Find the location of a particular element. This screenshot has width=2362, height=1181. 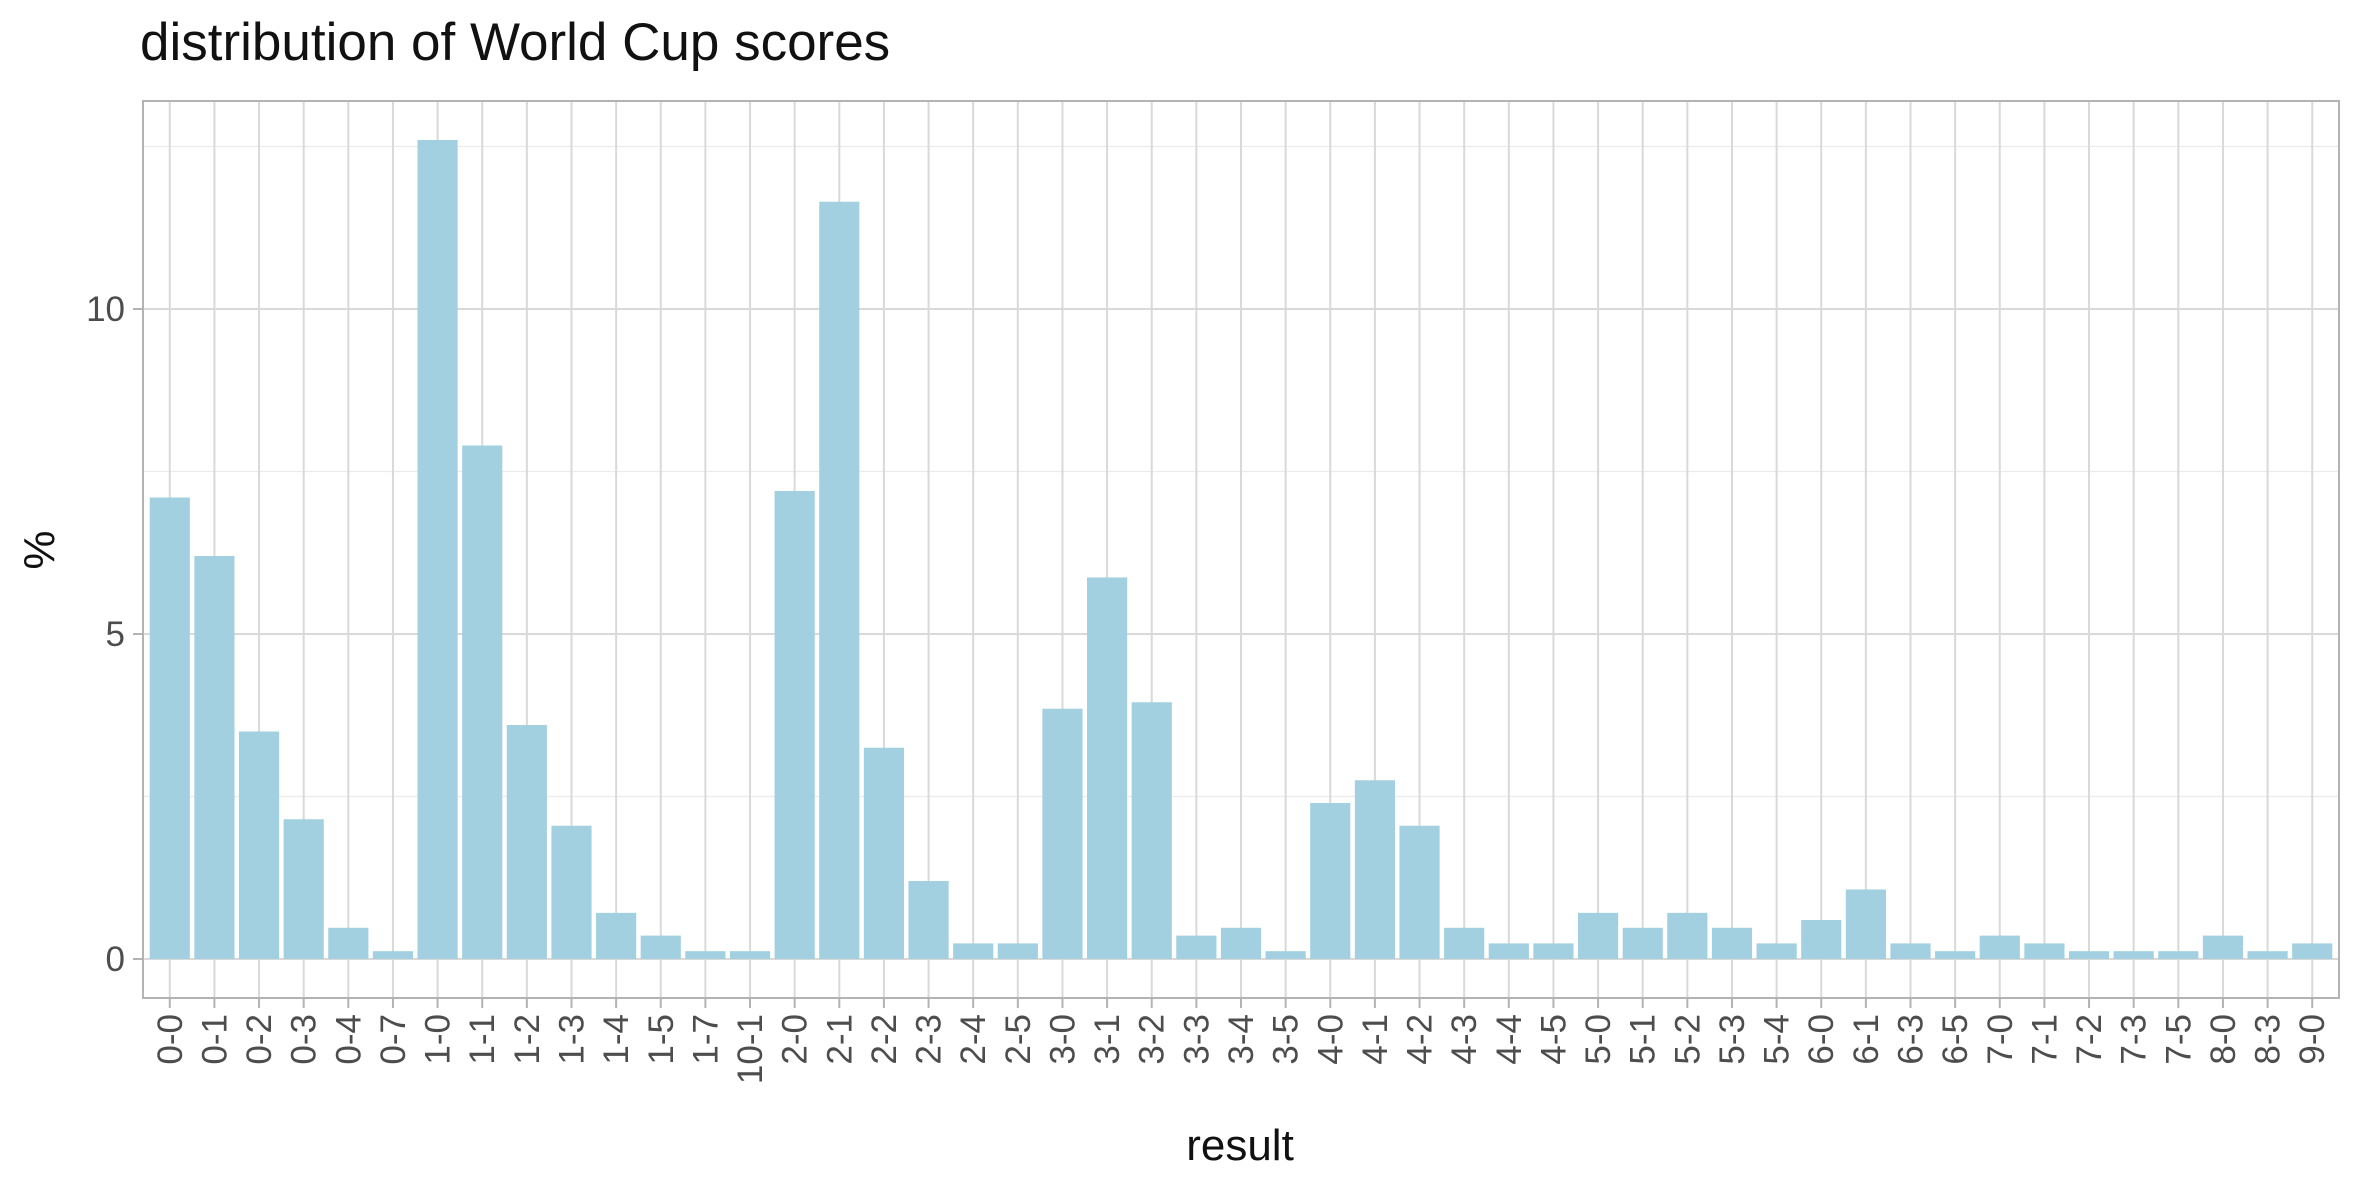

x-tick-label: 6-3 is located at coordinates (1911, 1039).